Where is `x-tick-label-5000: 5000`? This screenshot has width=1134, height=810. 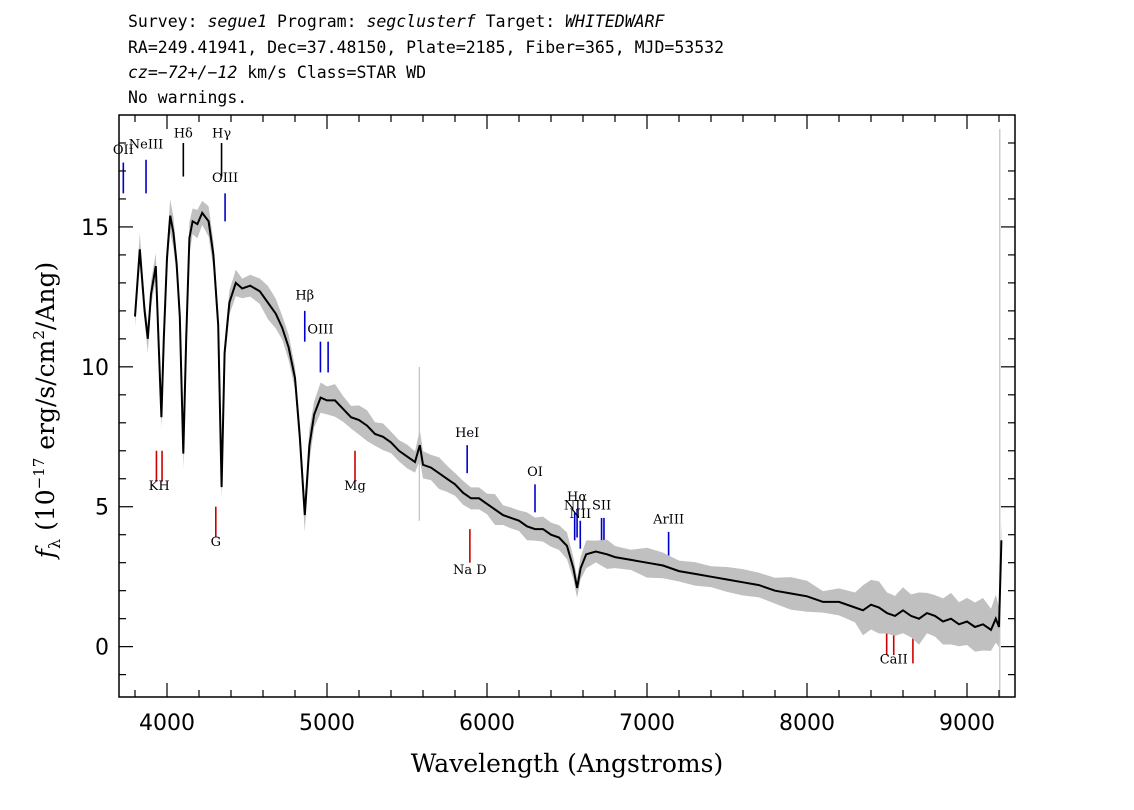 x-tick-label-5000: 5000 is located at coordinates (327, 723).